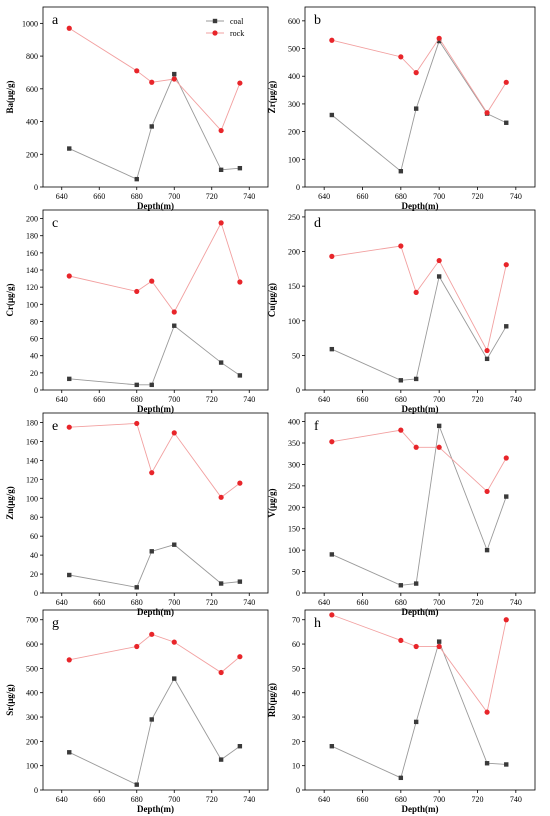 The image size is (550, 816). Describe the element at coordinates (296, 644) in the screenshot. I see `y-tick-label: 60` at that location.